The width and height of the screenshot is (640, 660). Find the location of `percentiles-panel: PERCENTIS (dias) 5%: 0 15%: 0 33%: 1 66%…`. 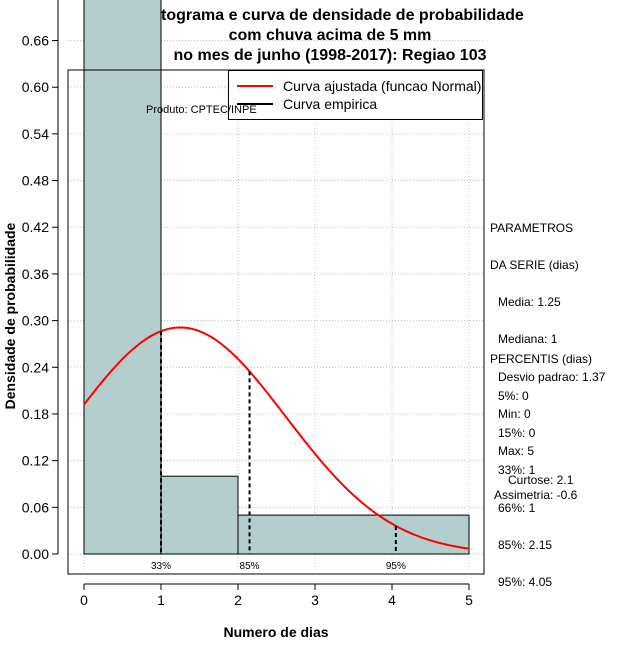

percentiles-panel: PERCENTIS (dias) 5%: 0 15%: 0 33%: 1 66%… is located at coordinates (541, 464).